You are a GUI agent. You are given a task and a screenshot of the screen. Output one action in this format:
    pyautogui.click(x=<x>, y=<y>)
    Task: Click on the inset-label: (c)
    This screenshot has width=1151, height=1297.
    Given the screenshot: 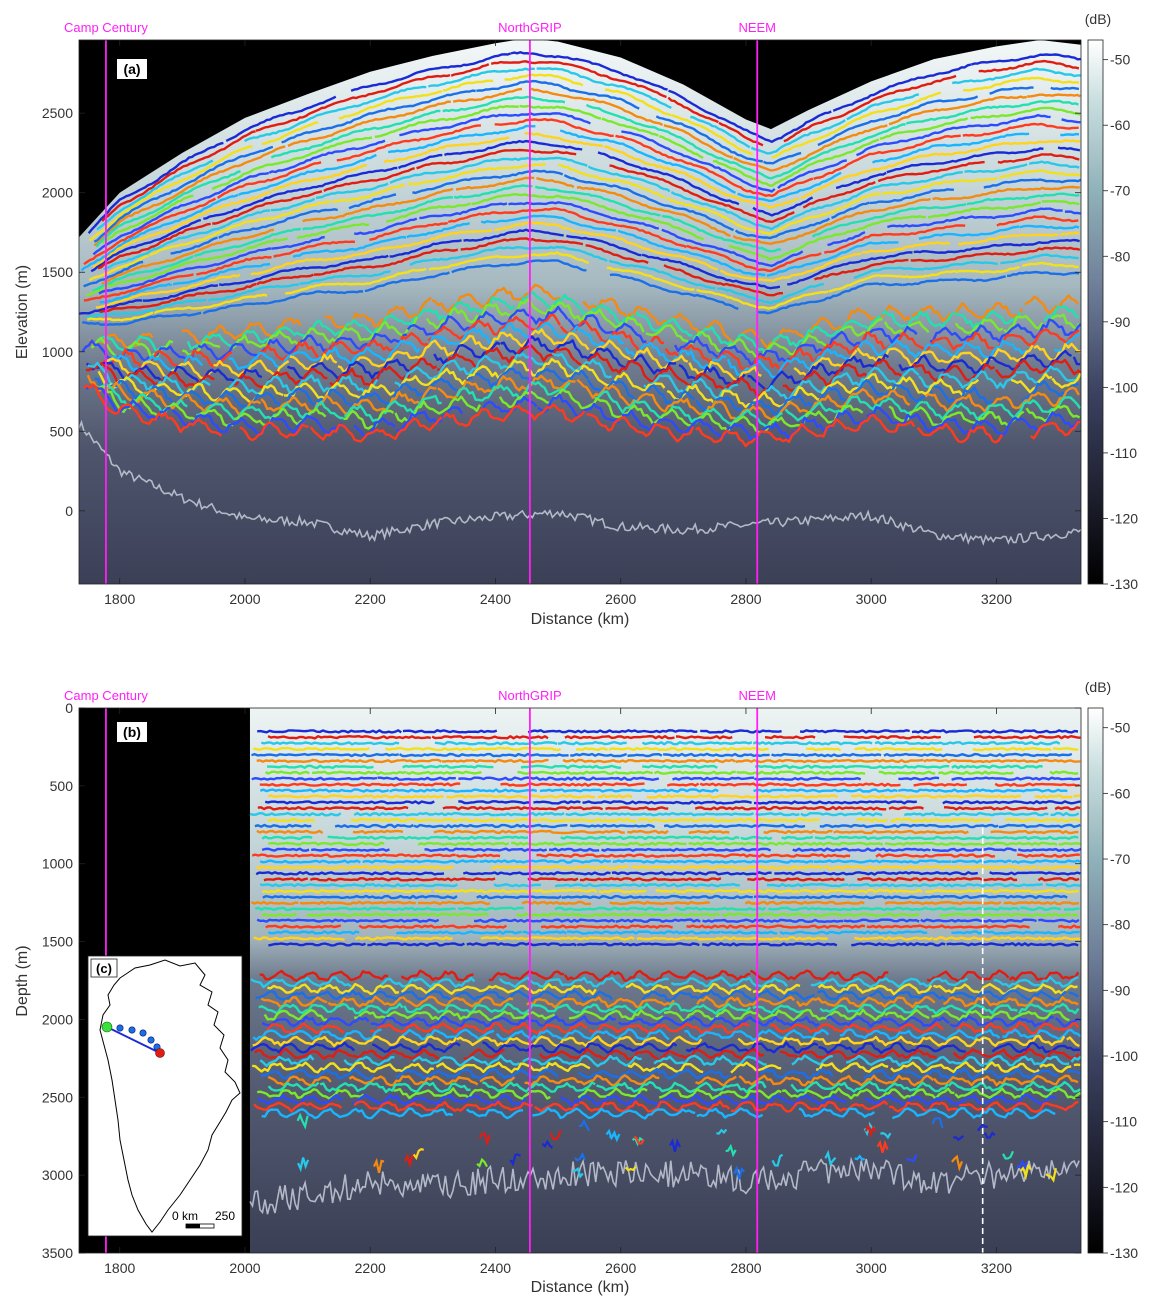 What is the action you would take?
    pyautogui.click(x=104, y=968)
    